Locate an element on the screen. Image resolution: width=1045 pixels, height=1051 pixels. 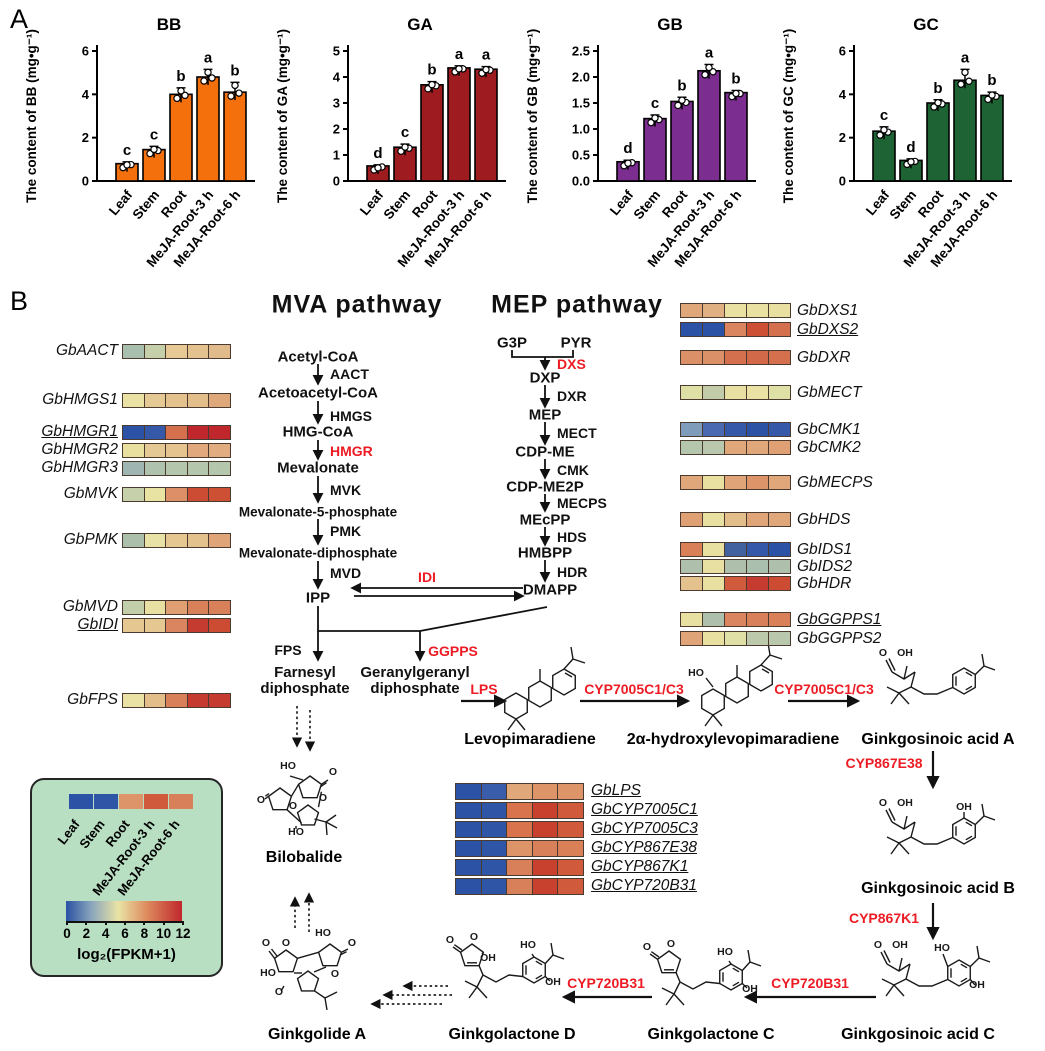
label-cyp867k1: CYP867K1 is located at coordinates (884, 918).